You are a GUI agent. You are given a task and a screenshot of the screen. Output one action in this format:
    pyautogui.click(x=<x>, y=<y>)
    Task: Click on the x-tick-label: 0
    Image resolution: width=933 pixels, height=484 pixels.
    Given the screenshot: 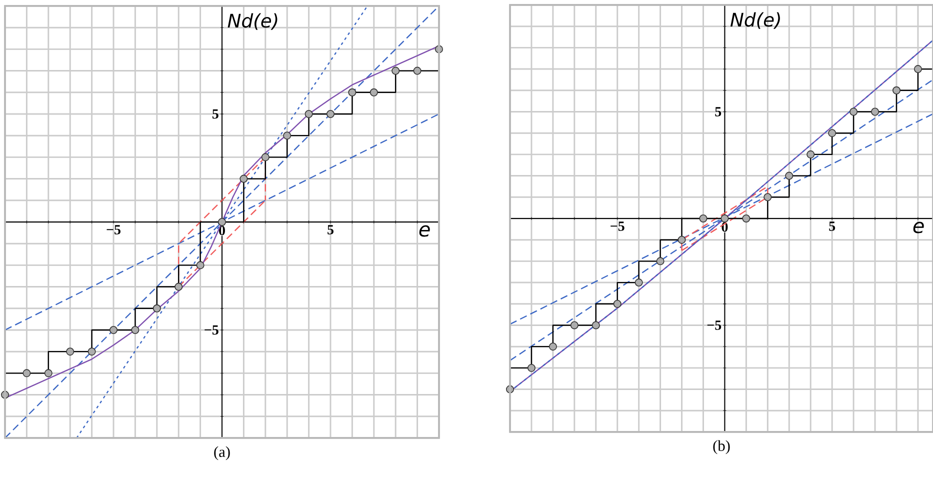 What is the action you would take?
    pyautogui.click(x=222, y=231)
    